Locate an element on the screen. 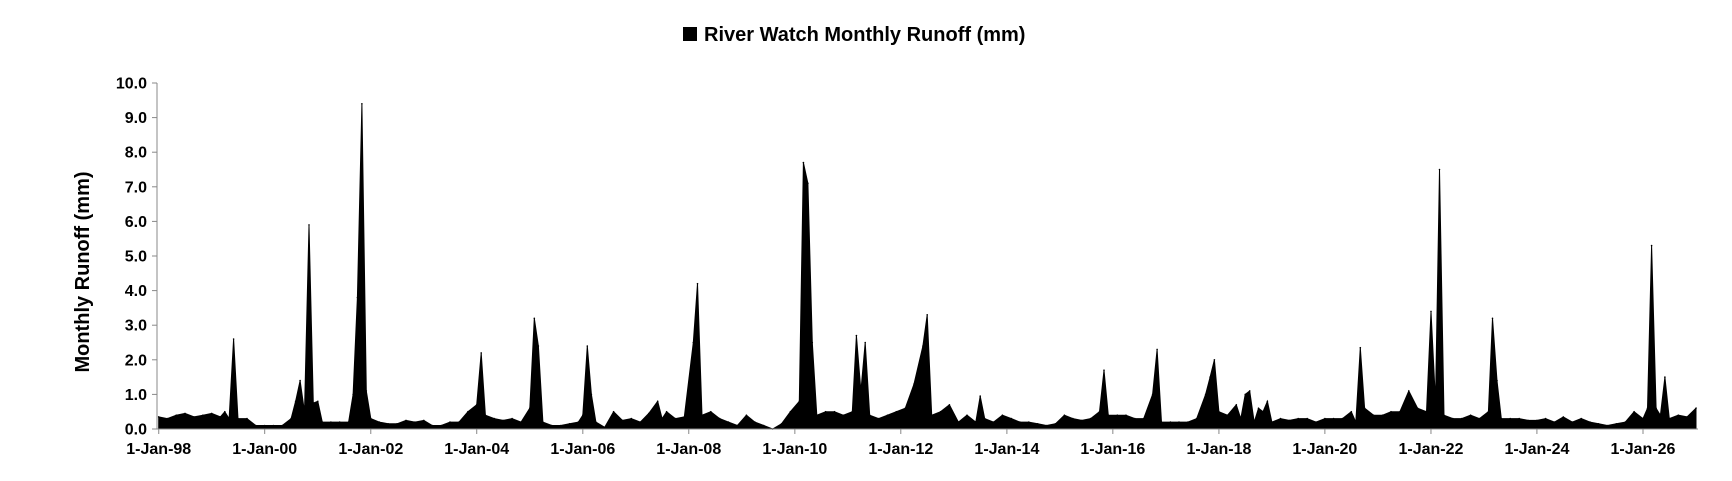 The width and height of the screenshot is (1732, 481). x-tick-label: 1-Jan-24 is located at coordinates (1536, 449).